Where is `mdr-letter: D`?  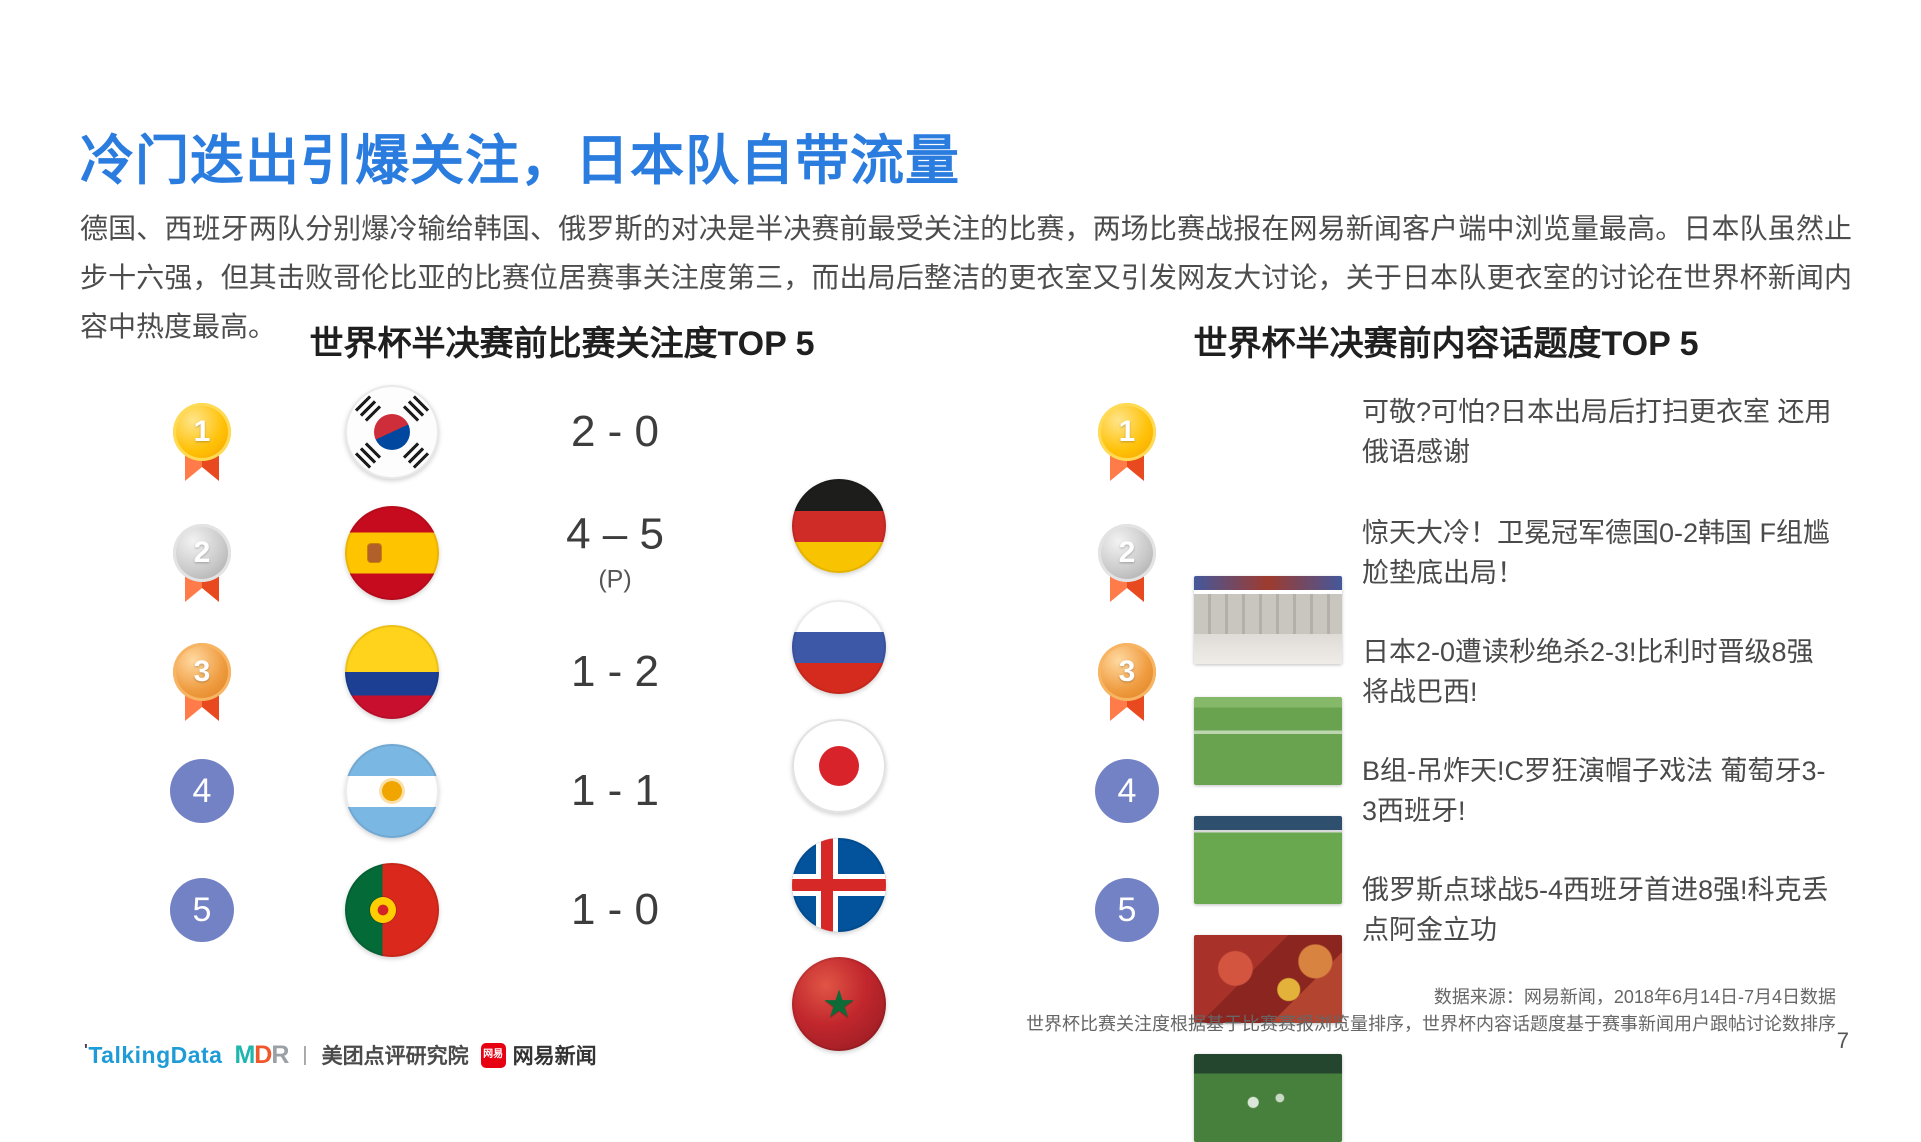 mdr-letter: D is located at coordinates (263, 1054).